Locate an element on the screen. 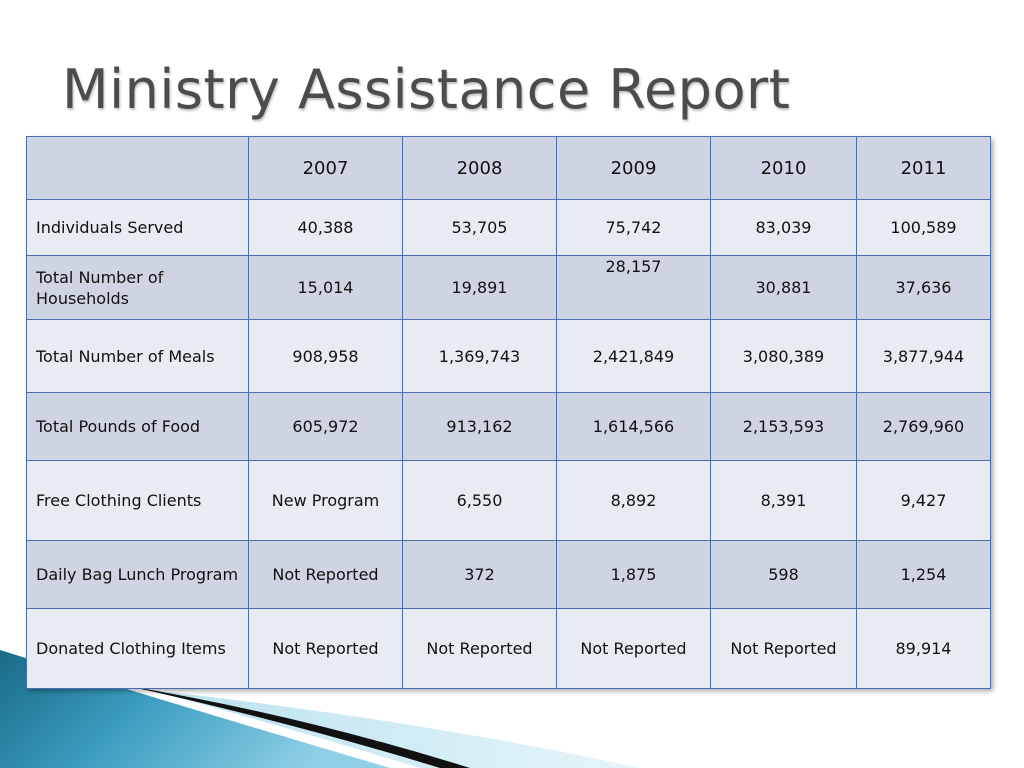  header-year-2011: 2011 is located at coordinates (923, 168).